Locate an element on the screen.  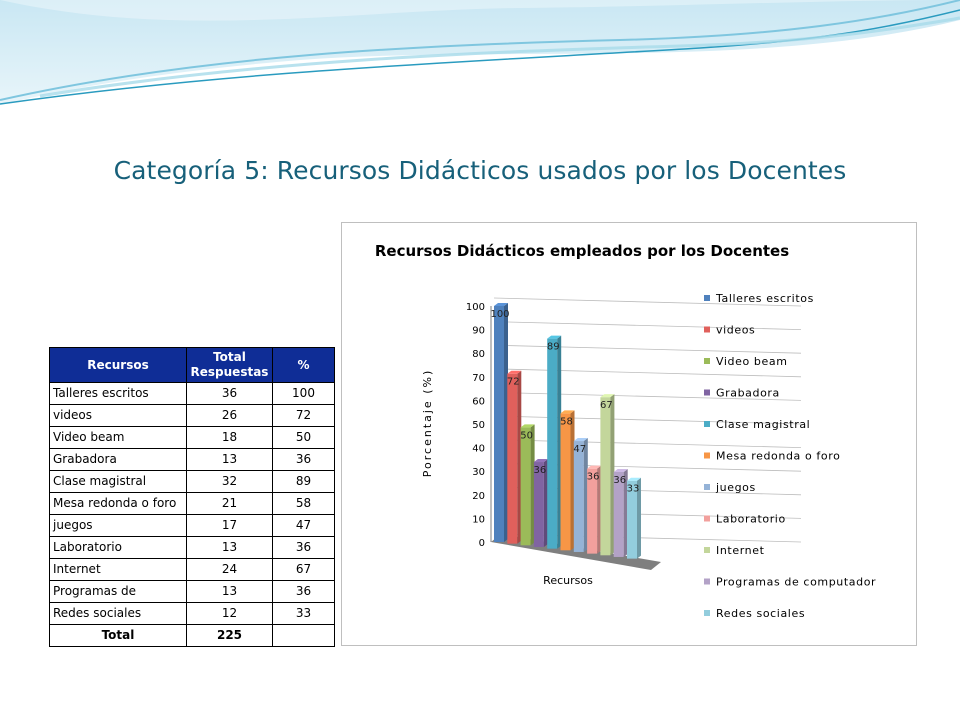
data-label: 33 is located at coordinates (633, 489).